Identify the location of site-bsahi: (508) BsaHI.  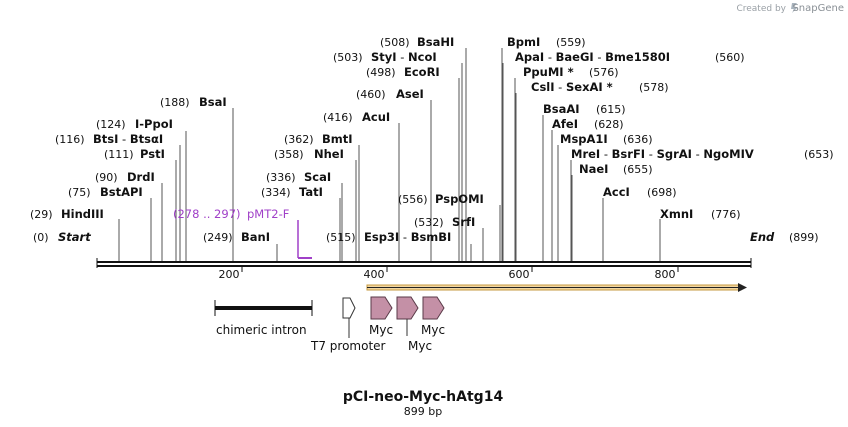
(417, 42).